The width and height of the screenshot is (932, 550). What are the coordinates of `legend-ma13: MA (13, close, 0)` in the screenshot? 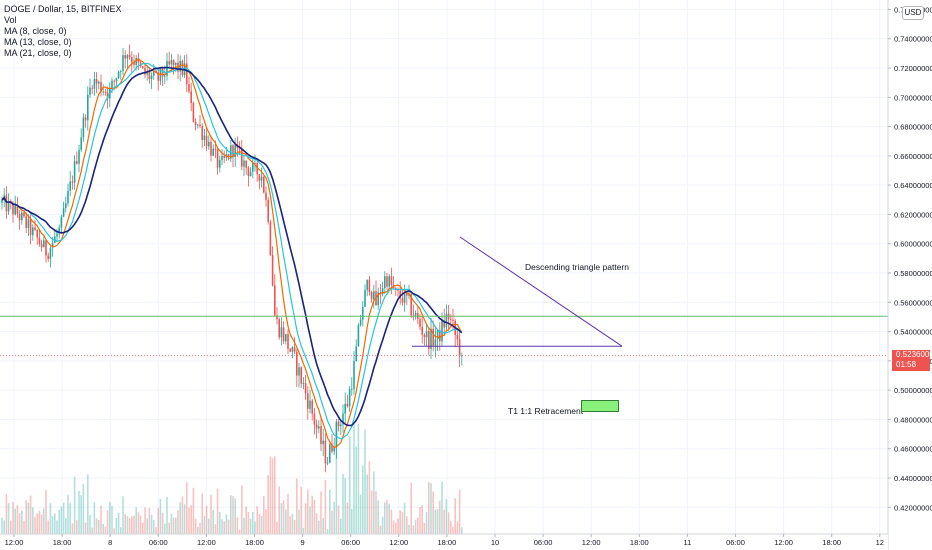 It's located at (38, 42).